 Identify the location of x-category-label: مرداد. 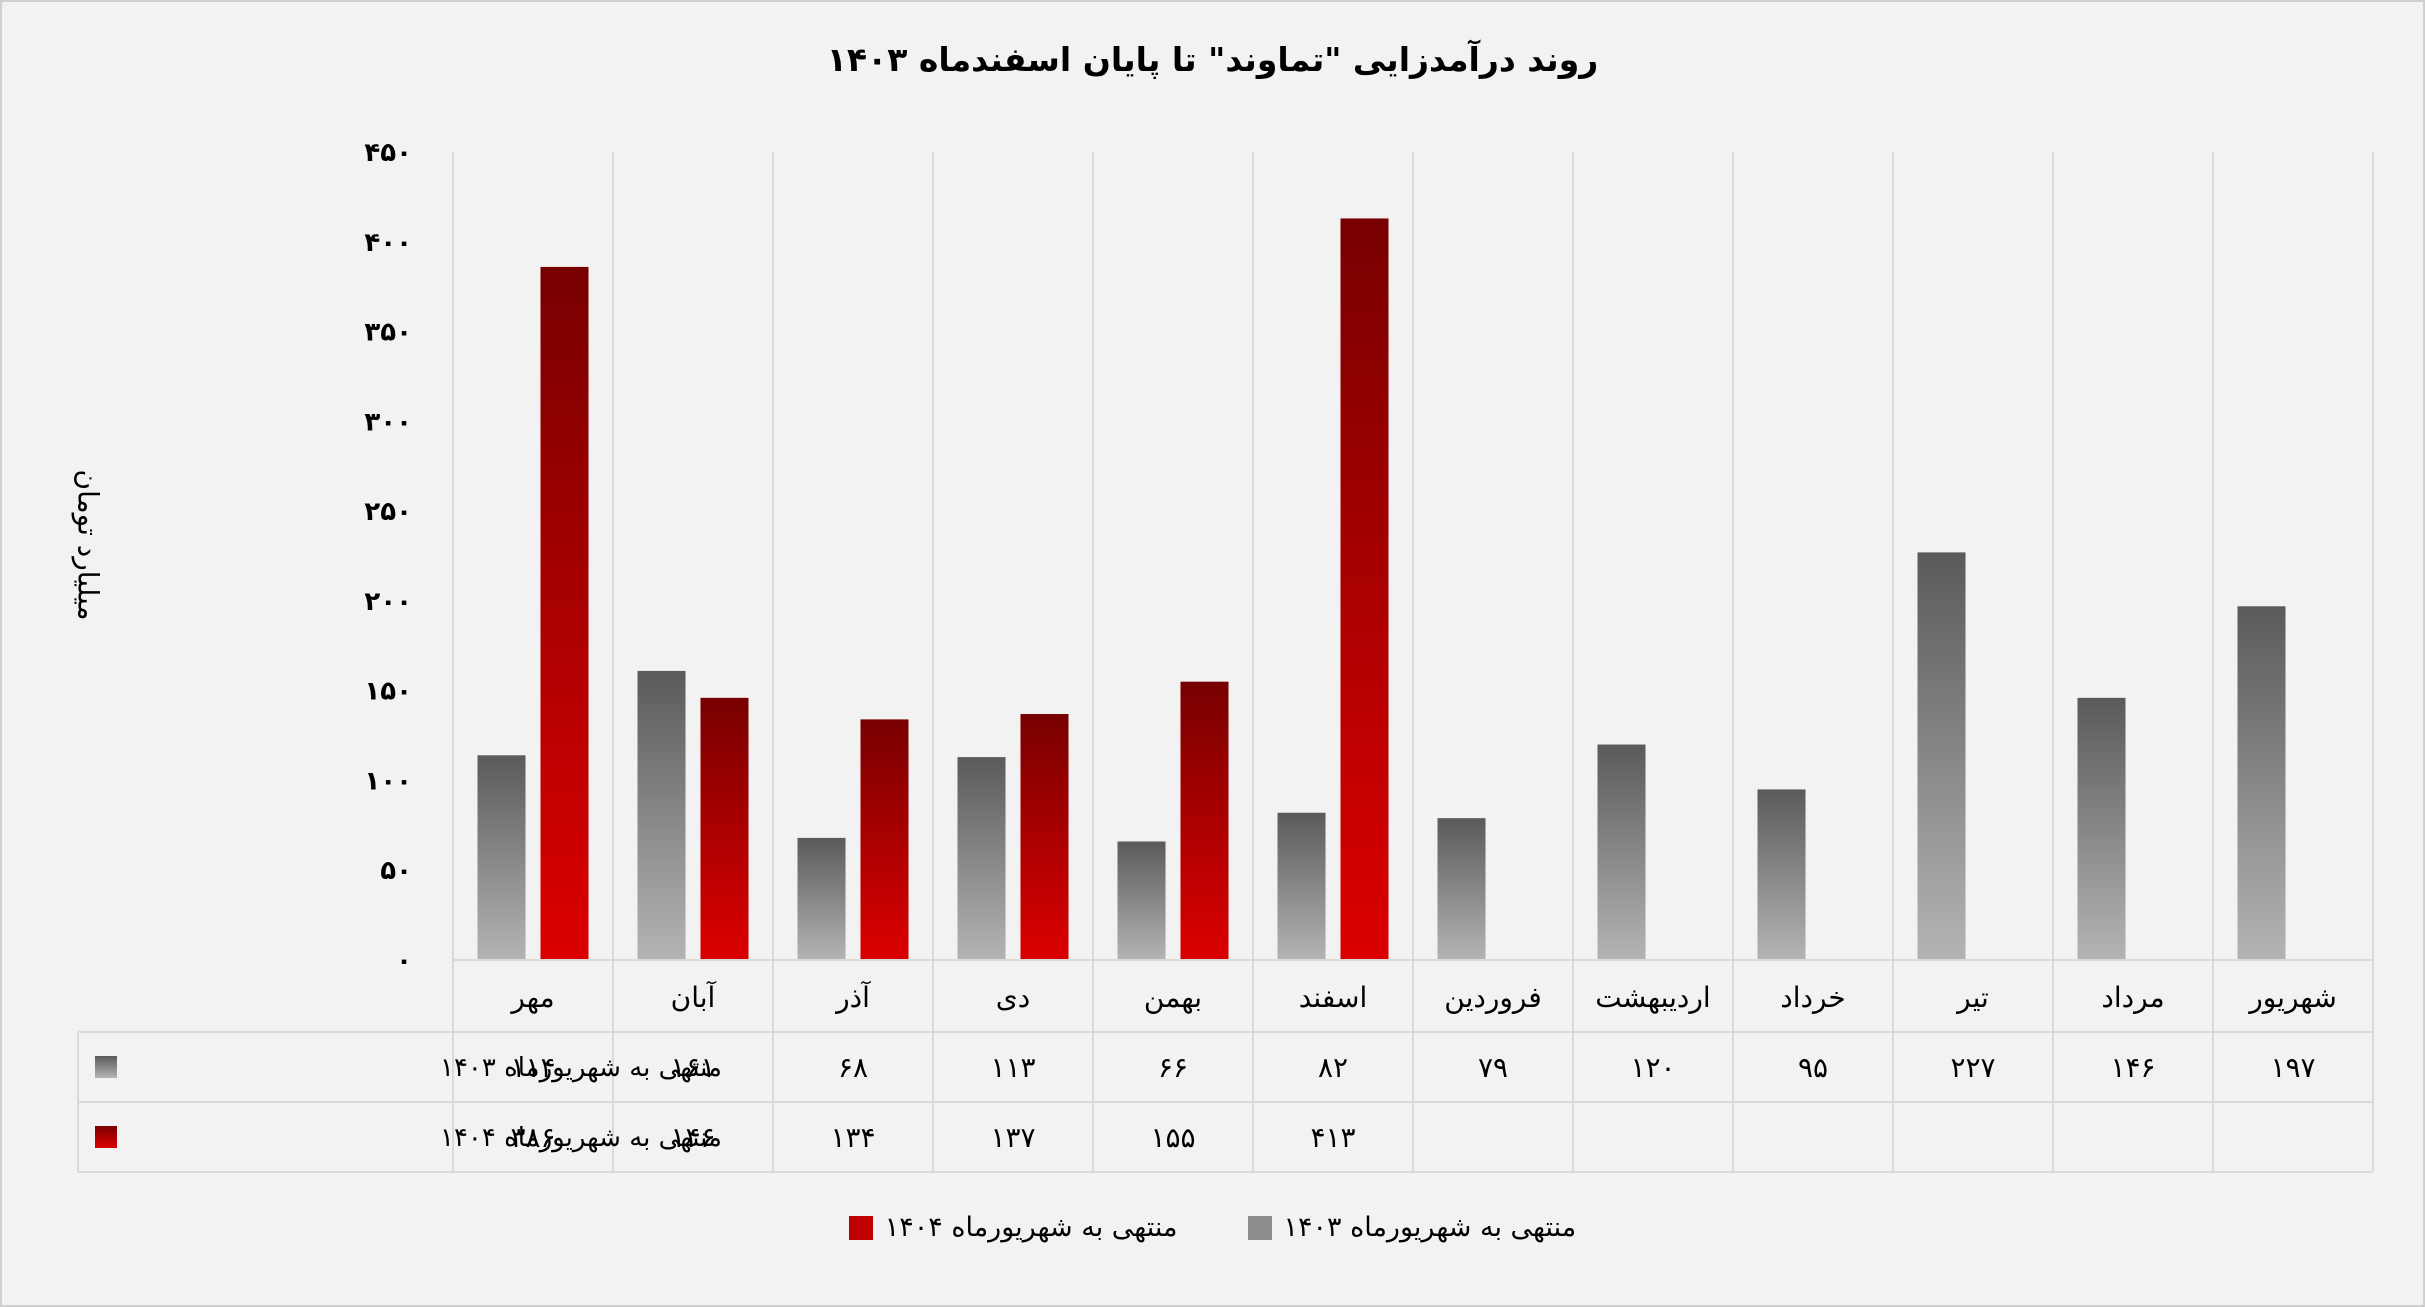
(2132, 997).